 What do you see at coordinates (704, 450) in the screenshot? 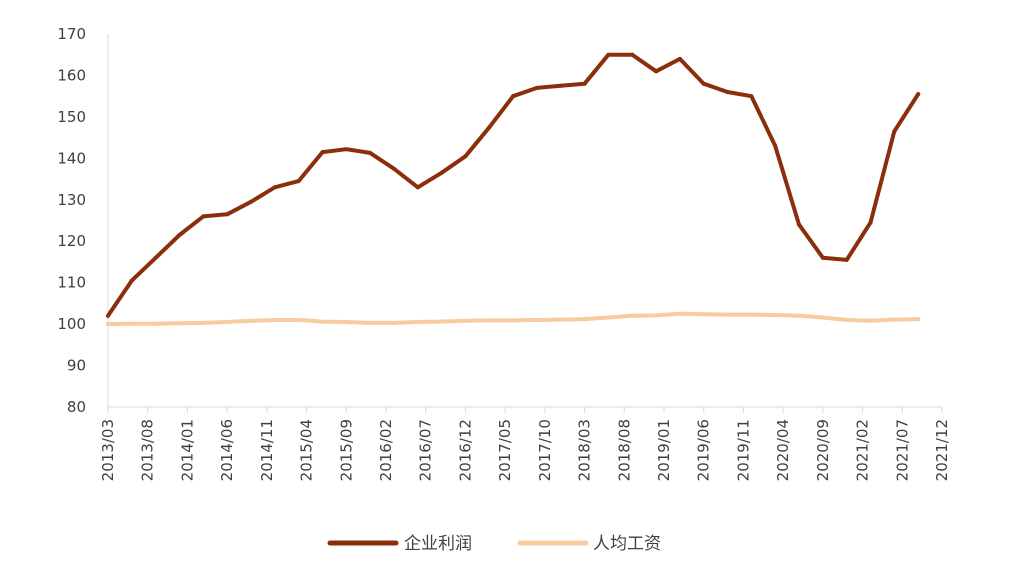
I see `x-tick-label-2019-06: 2019/06` at bounding box center [704, 450].